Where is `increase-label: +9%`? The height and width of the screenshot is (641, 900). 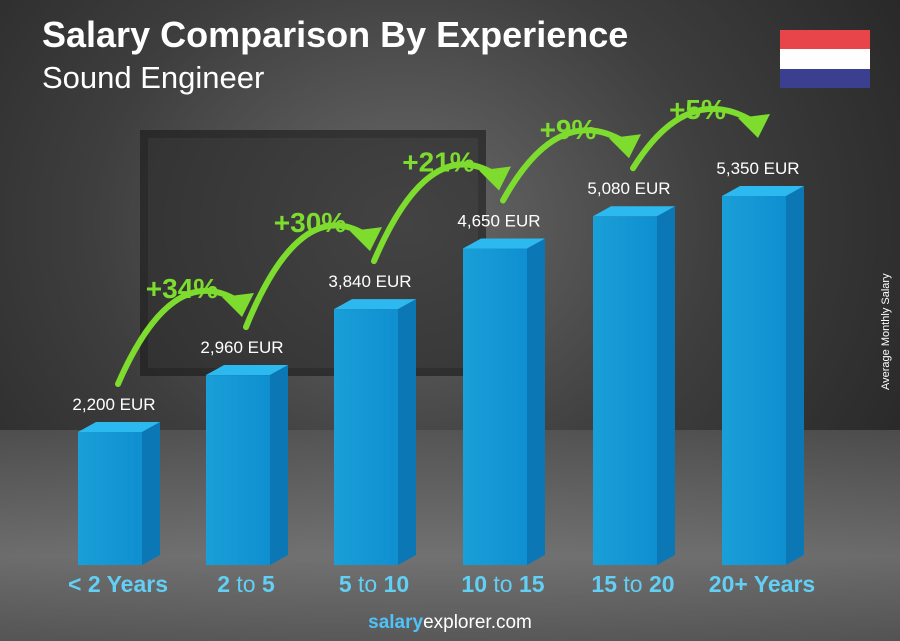 increase-label: +9% is located at coordinates (568, 129).